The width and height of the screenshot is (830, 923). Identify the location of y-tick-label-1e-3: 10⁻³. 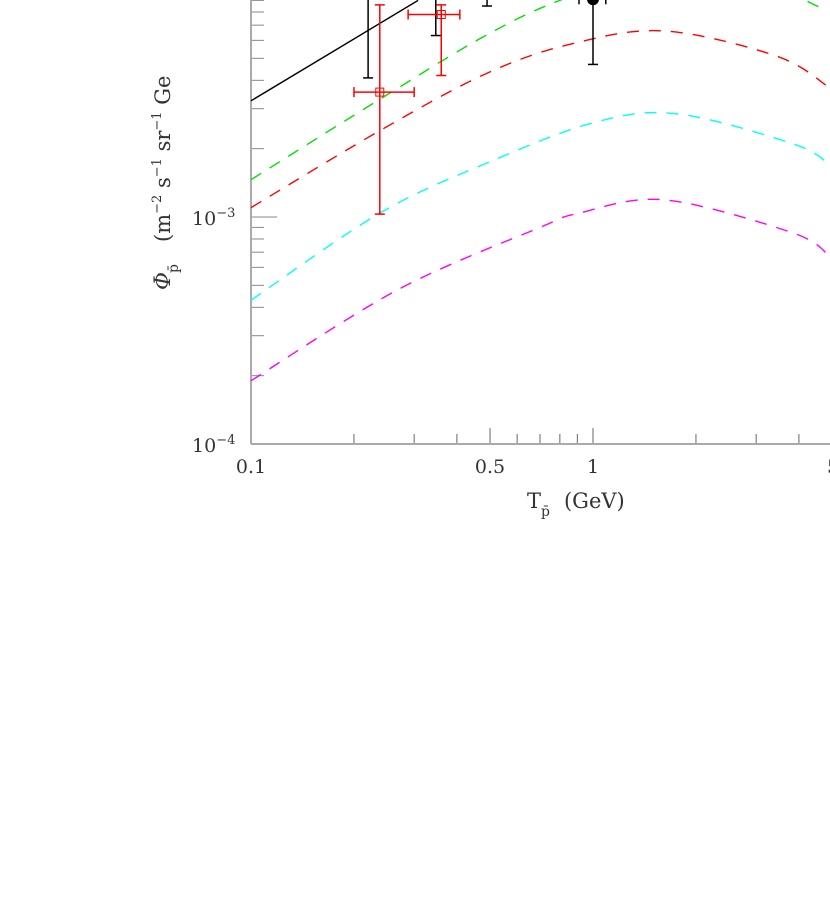
(213, 218).